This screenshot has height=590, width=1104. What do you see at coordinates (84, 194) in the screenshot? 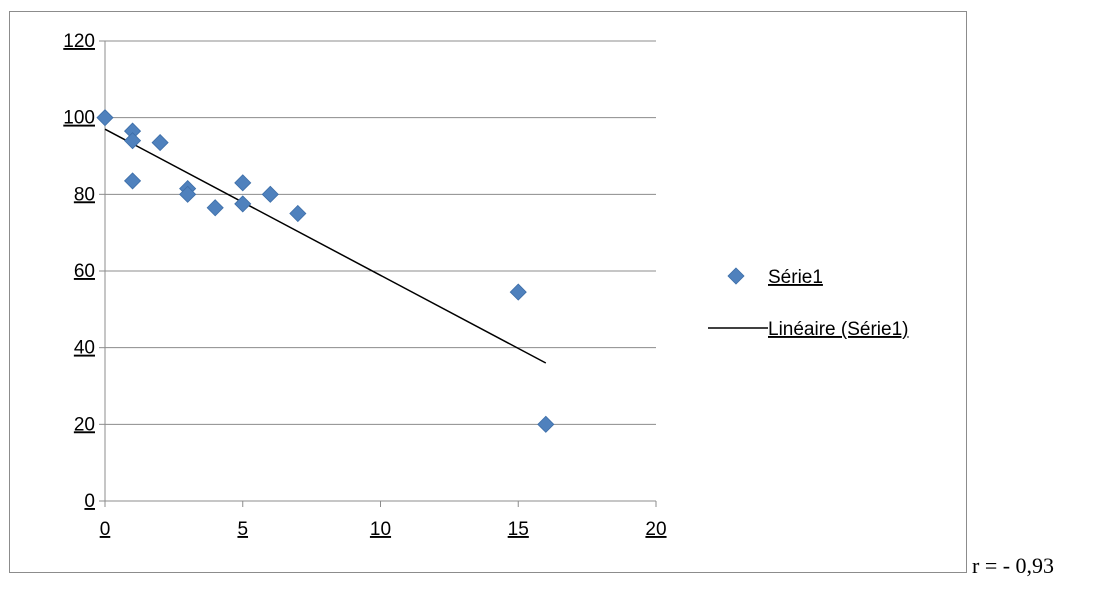
I see `y-tick-label: 80` at bounding box center [84, 194].